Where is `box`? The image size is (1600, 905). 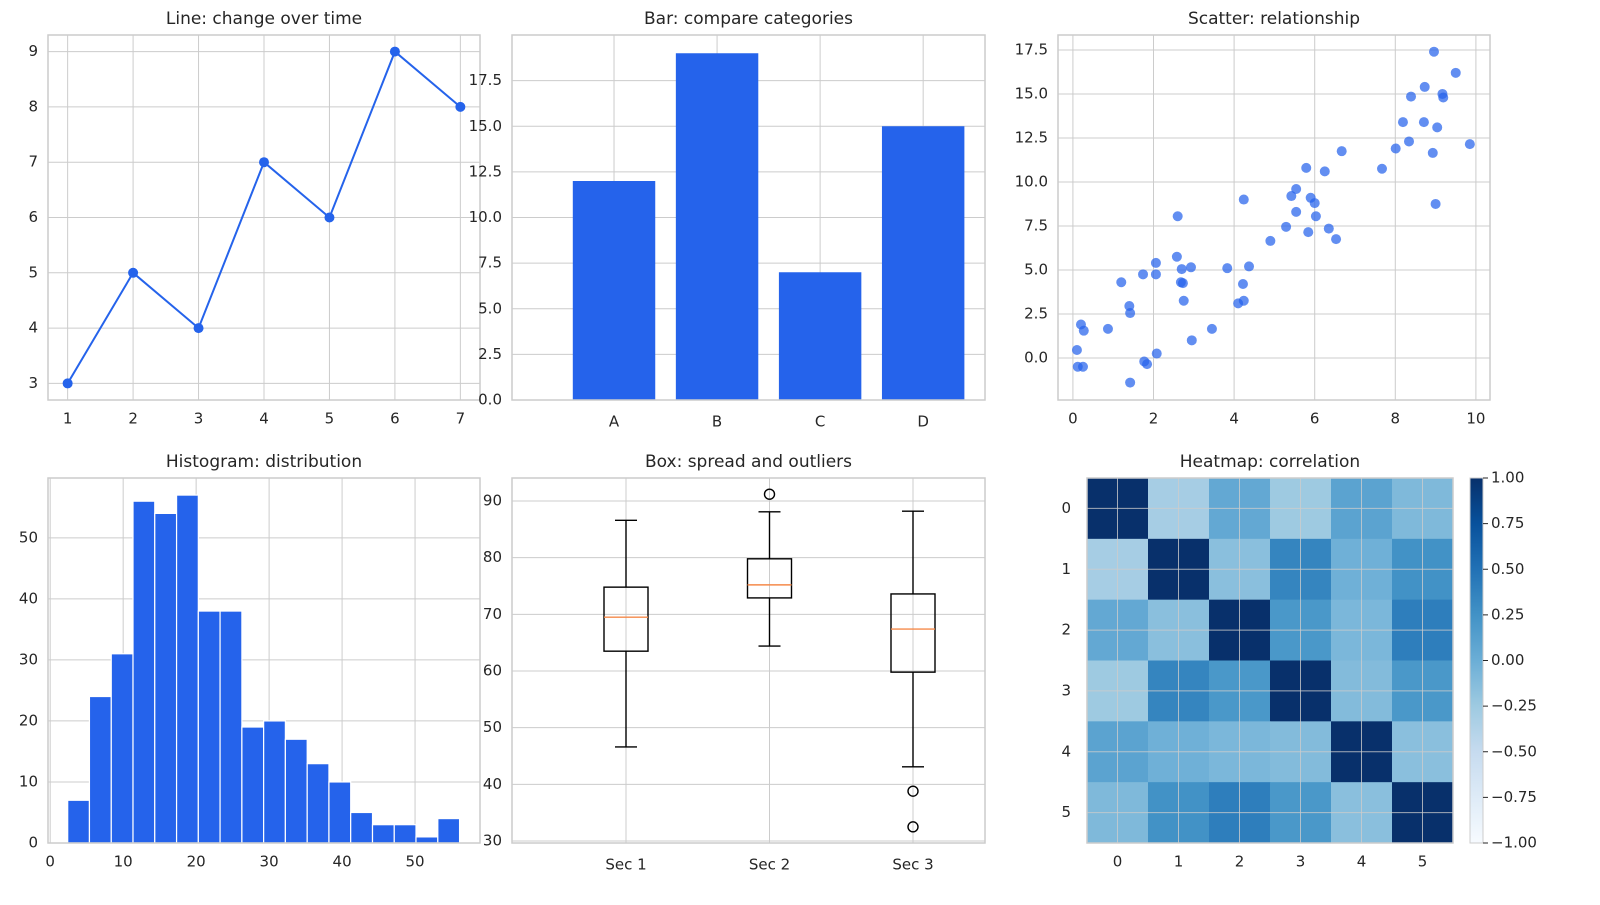 box is located at coordinates (626, 619).